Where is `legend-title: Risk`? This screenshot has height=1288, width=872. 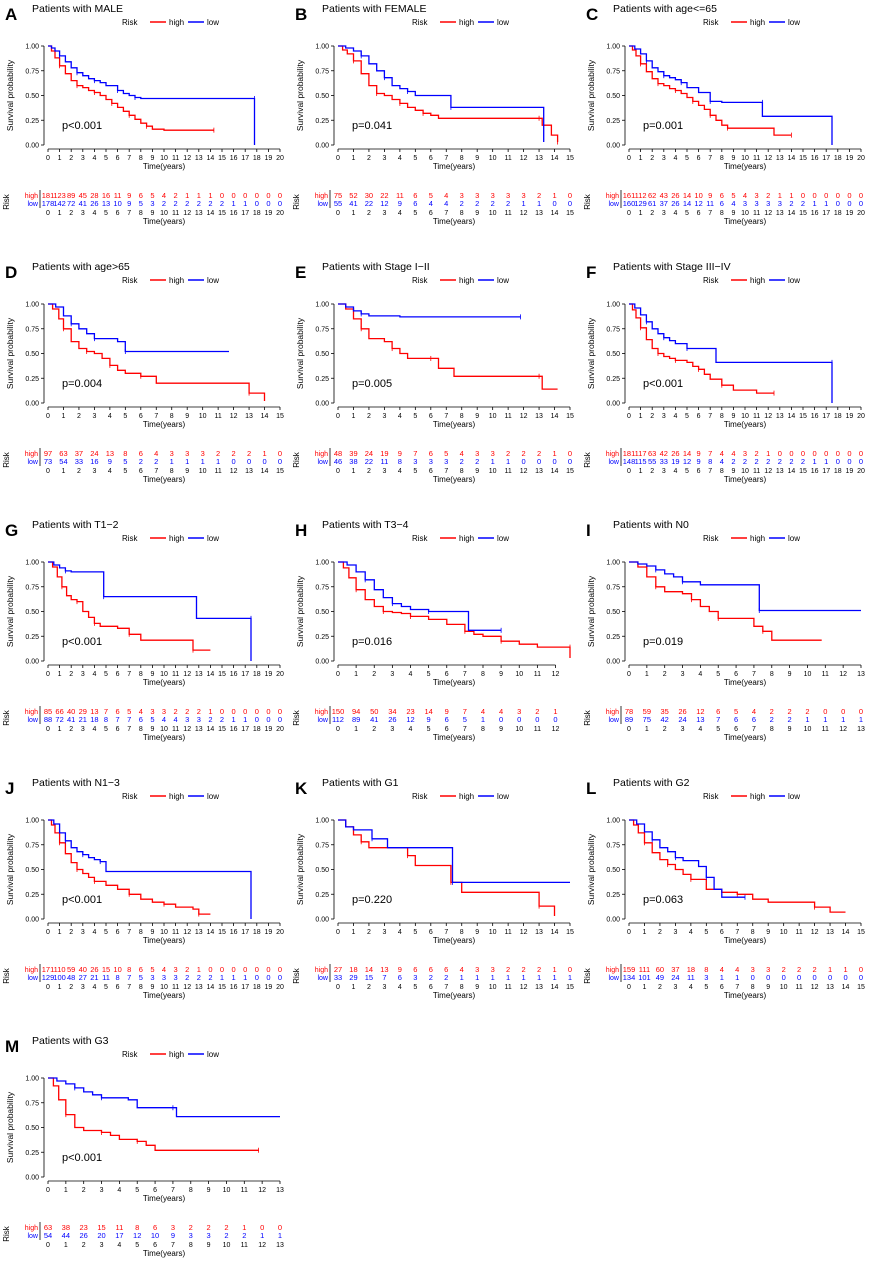
legend-title: Risk is located at coordinates (711, 22).